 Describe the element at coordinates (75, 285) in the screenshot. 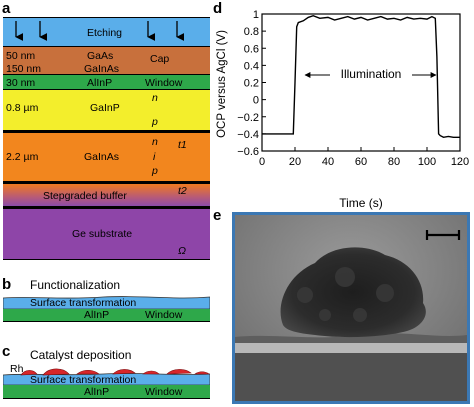

I see `functionalization-title: Functionalization` at that location.